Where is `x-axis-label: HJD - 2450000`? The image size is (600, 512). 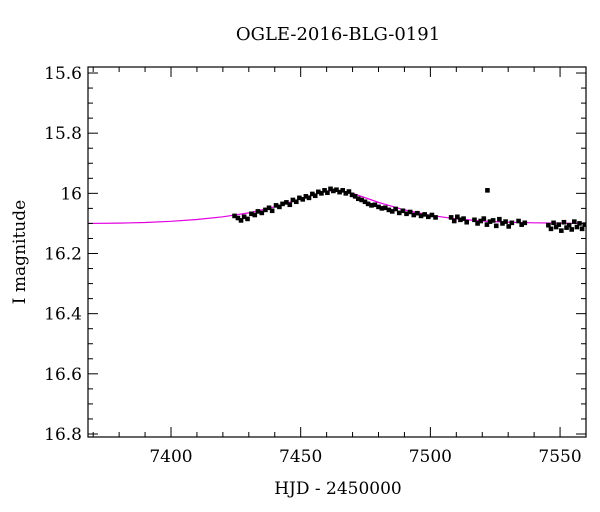 x-axis-label: HJD - 2450000 is located at coordinates (338, 489).